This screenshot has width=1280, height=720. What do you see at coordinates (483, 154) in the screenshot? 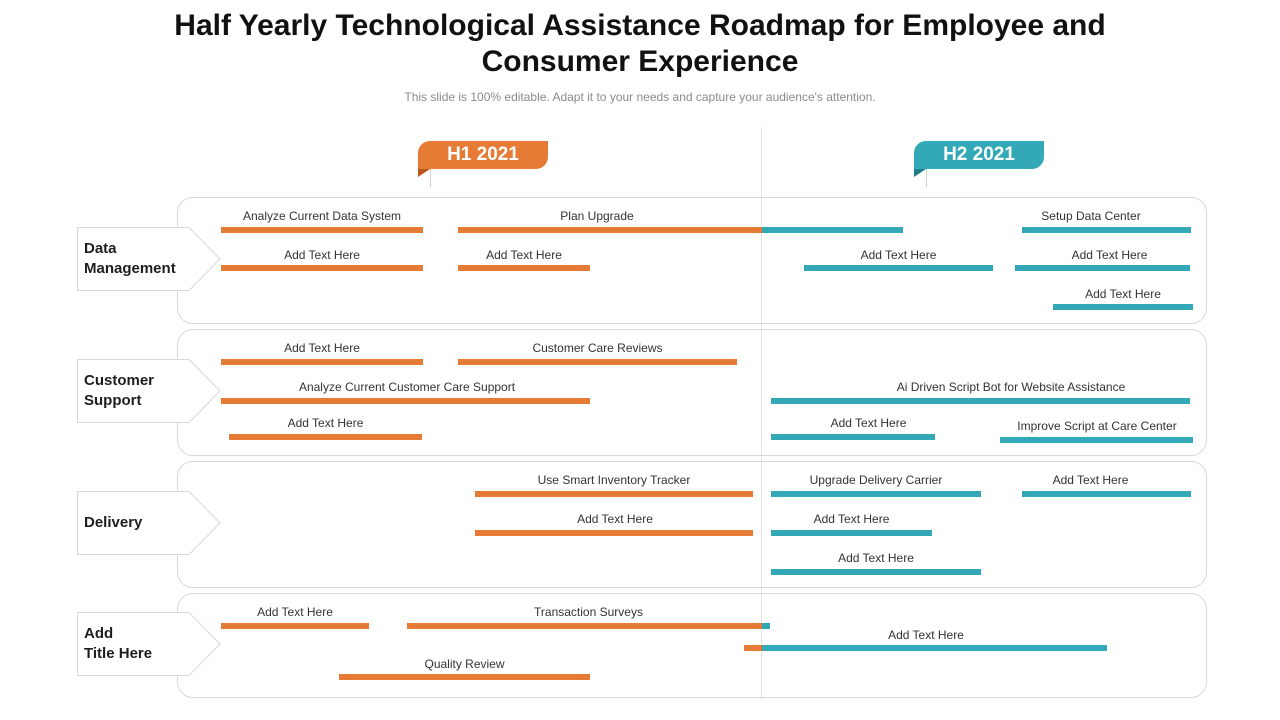
I see `period-label-h1: H1 2021` at bounding box center [483, 154].